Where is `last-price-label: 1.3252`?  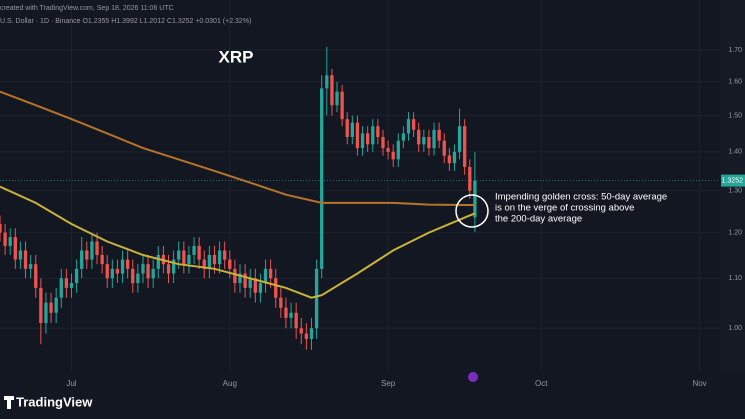
last-price-label: 1.3252 is located at coordinates (733, 180).